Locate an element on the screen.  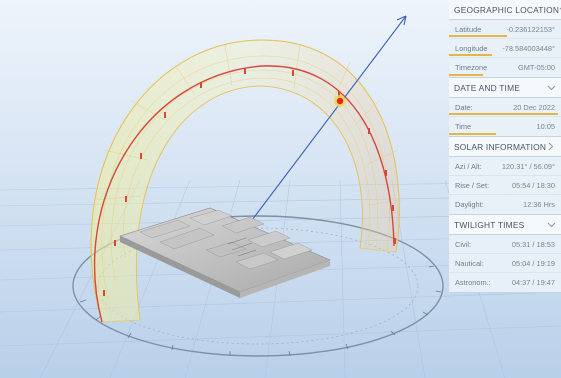
timezone-value: GMT-05:00 is located at coordinates (536, 67).